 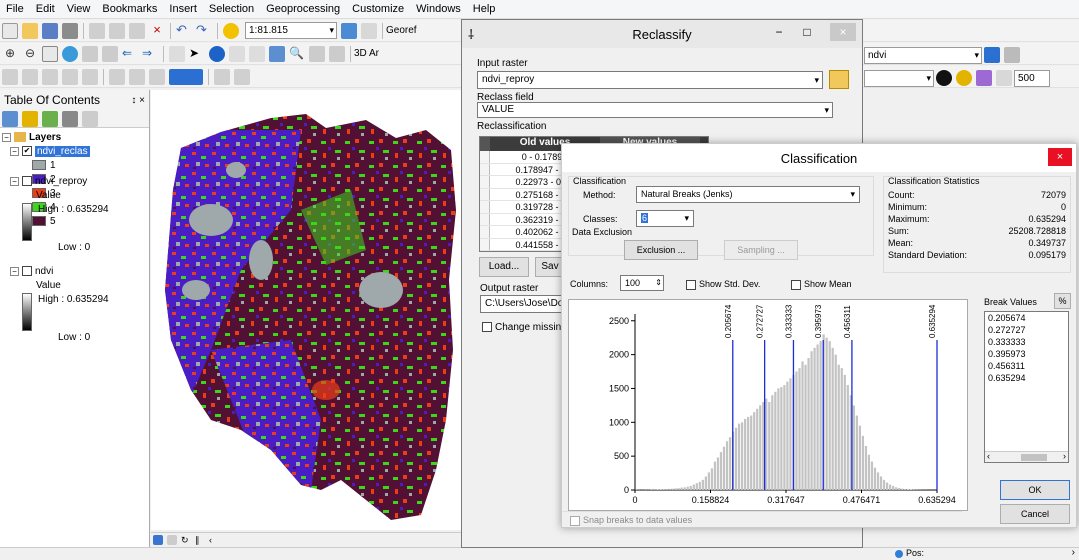 I want to click on select-features-icon, so click(x=177, y=53).